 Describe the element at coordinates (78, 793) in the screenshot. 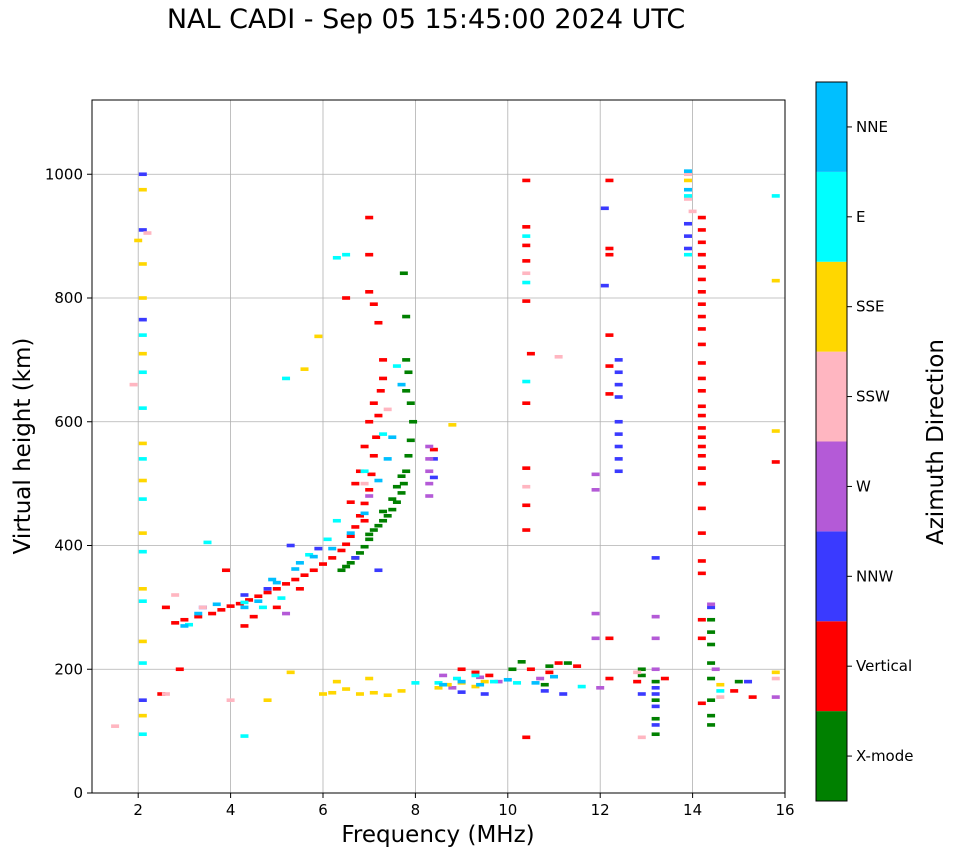

I see `y-tick-label: 0` at that location.